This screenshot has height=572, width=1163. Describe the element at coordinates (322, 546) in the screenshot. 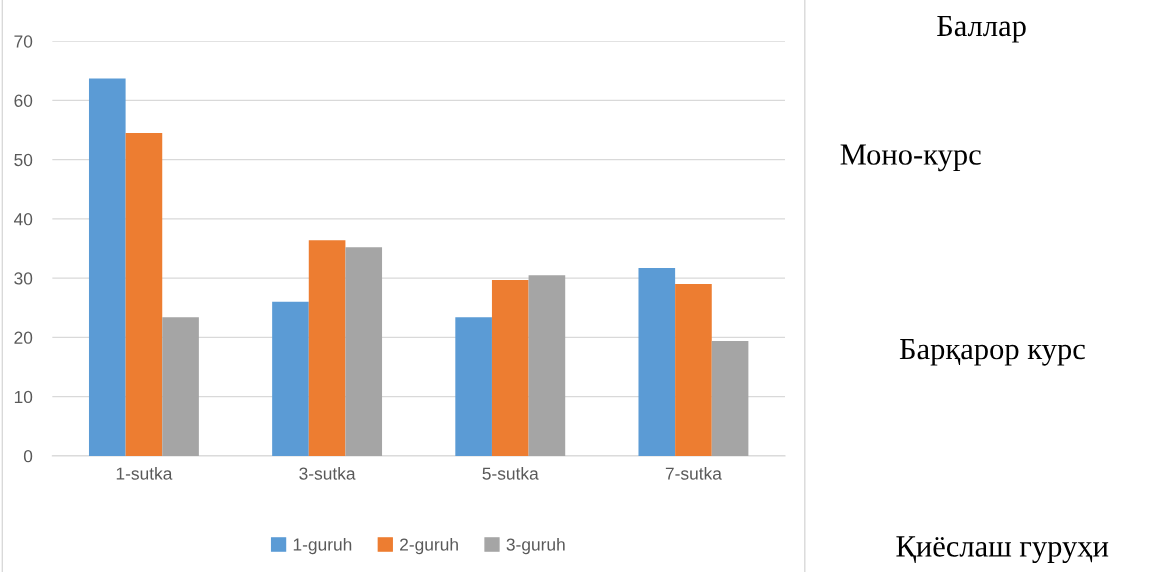

I see `legend-label: 1-guruh` at that location.